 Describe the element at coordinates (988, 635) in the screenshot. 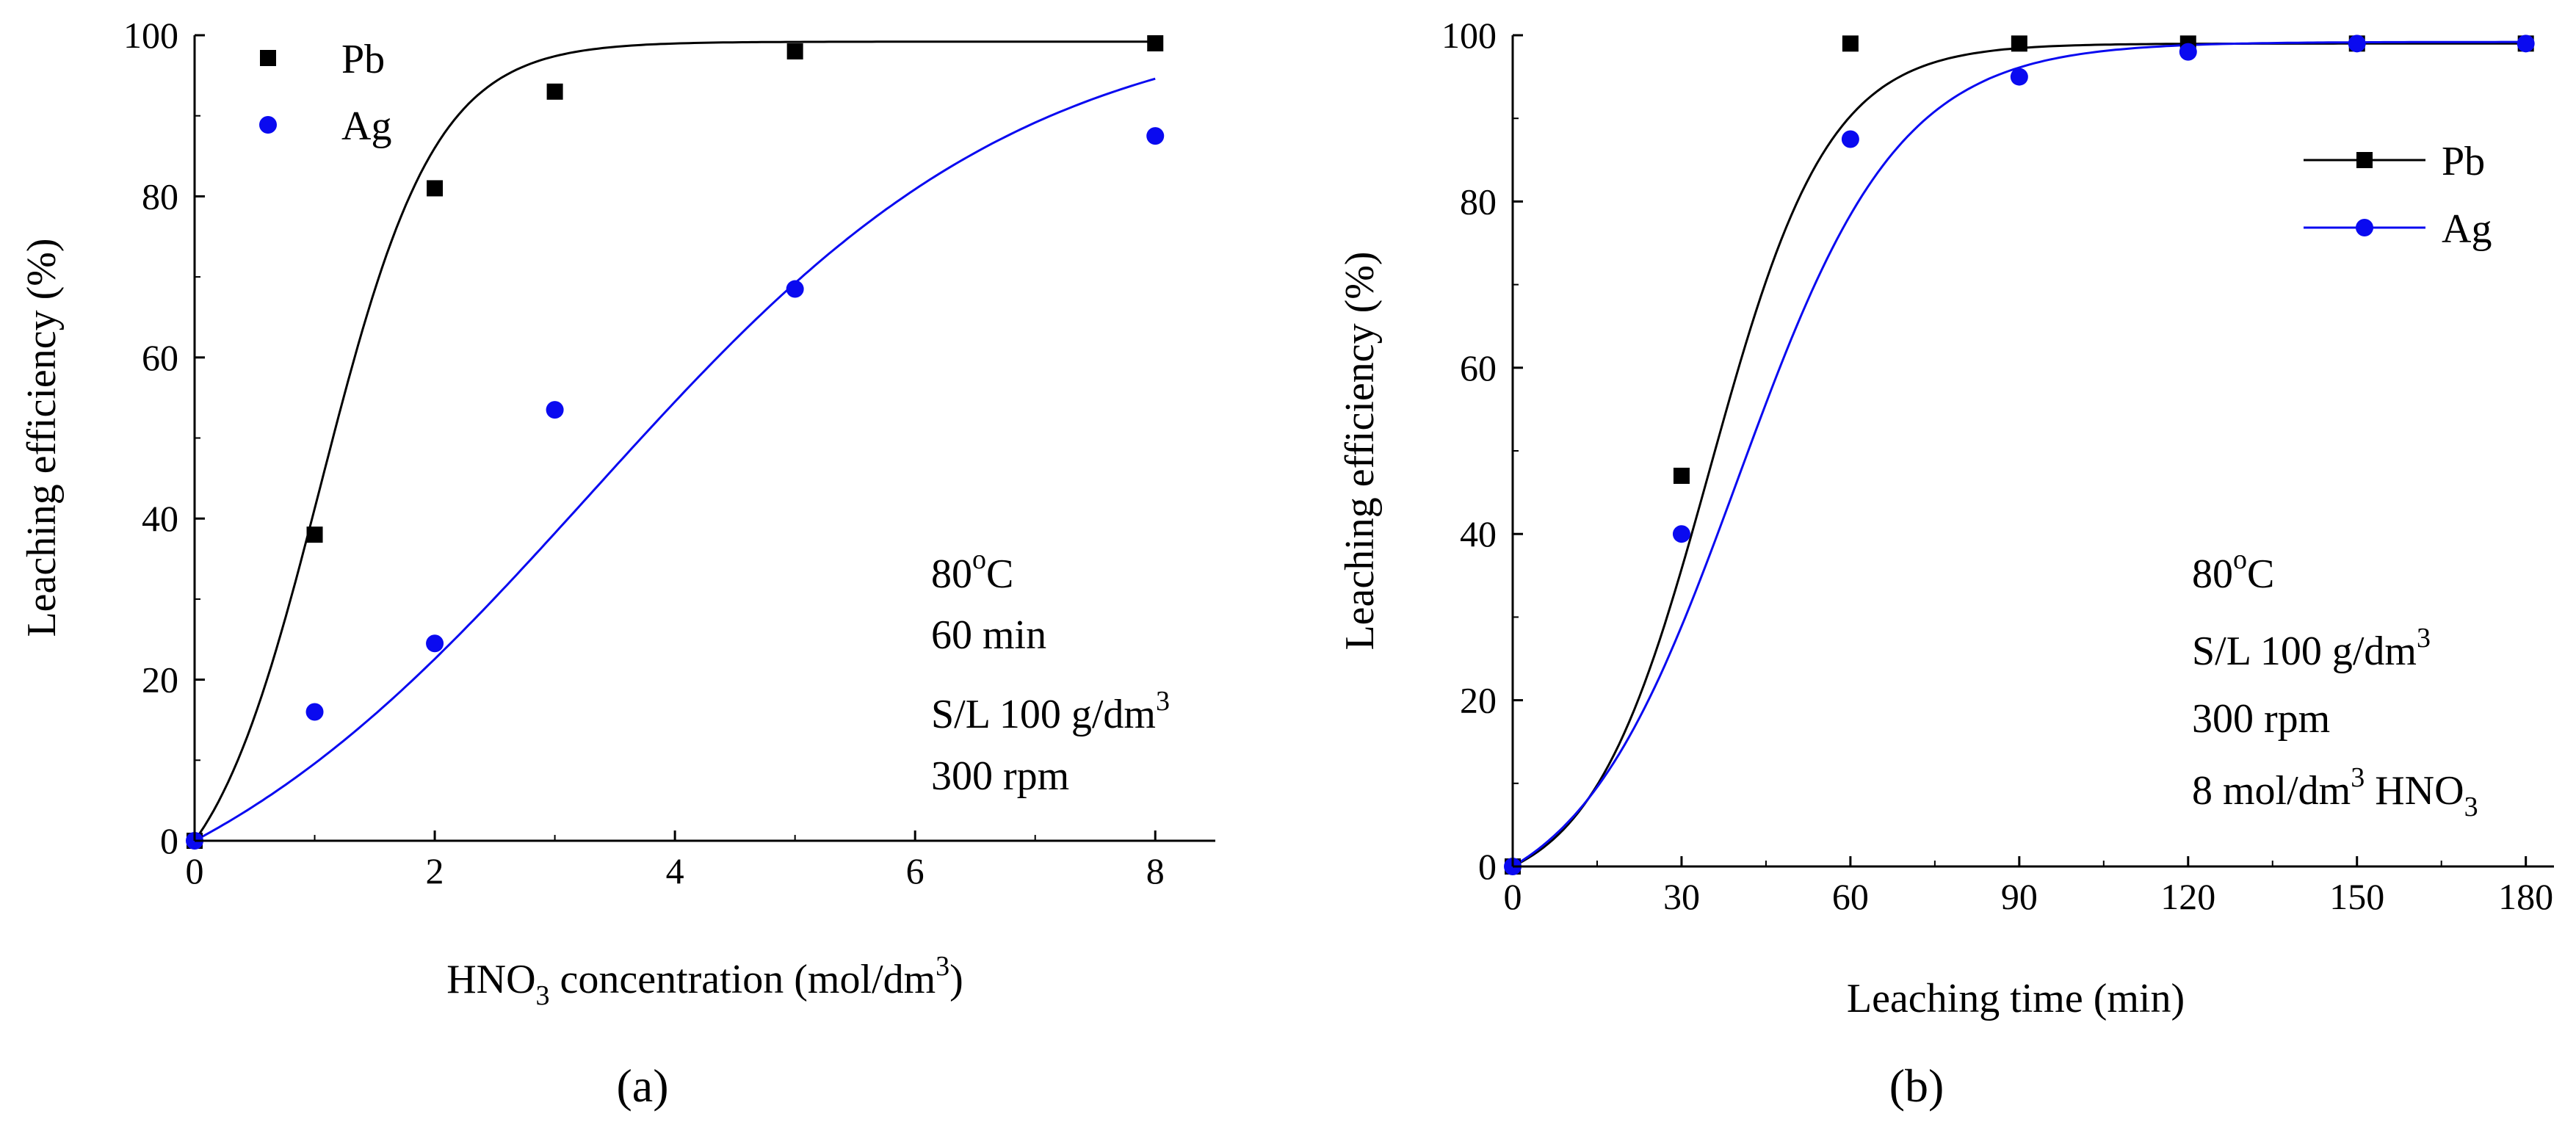

I see `chart-a-cond-time: 60 min` at that location.